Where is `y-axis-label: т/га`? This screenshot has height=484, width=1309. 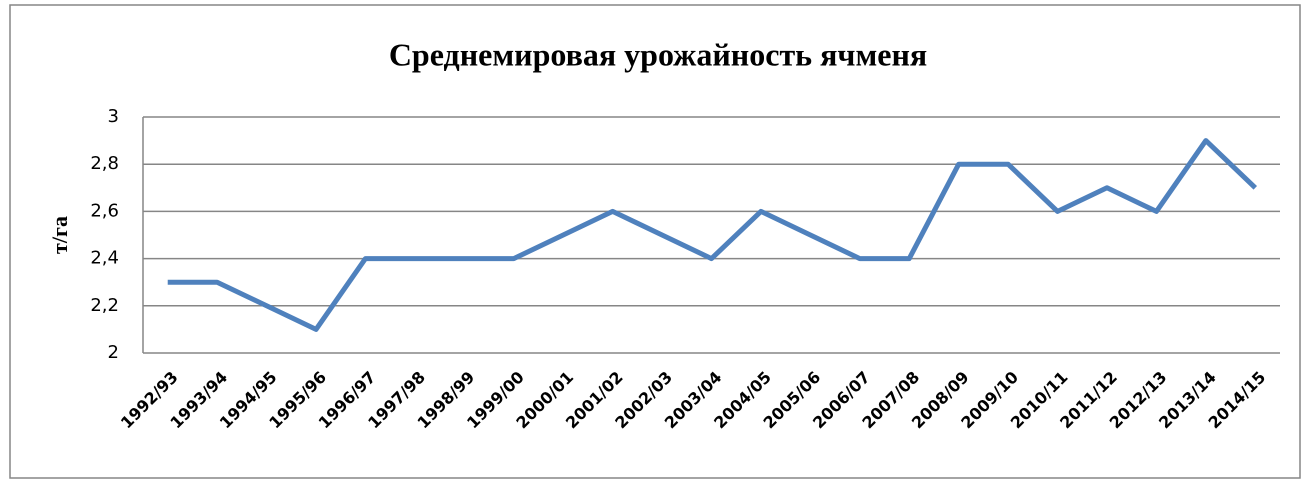 y-axis-label: т/га is located at coordinates (59, 235).